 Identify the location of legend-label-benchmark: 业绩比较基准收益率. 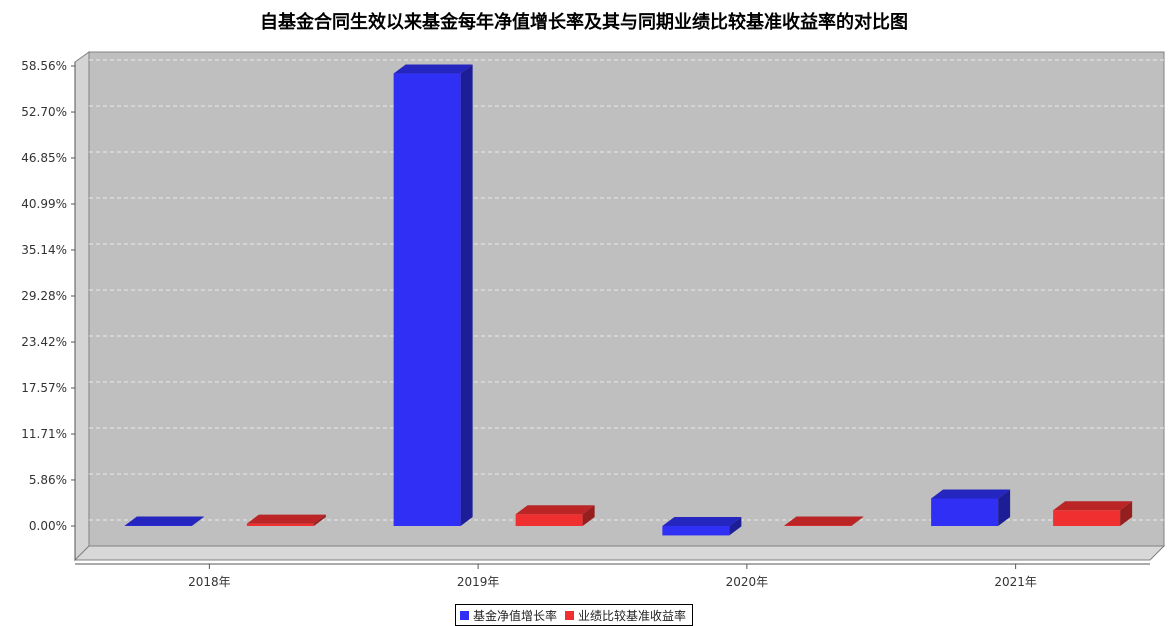
(632, 615).